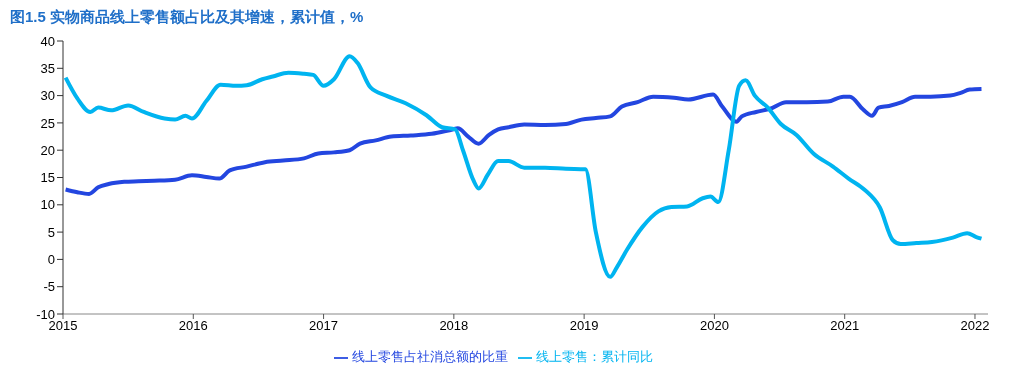  Describe the element at coordinates (584, 326) in the screenshot. I see `x-tick-label: 2019` at that location.